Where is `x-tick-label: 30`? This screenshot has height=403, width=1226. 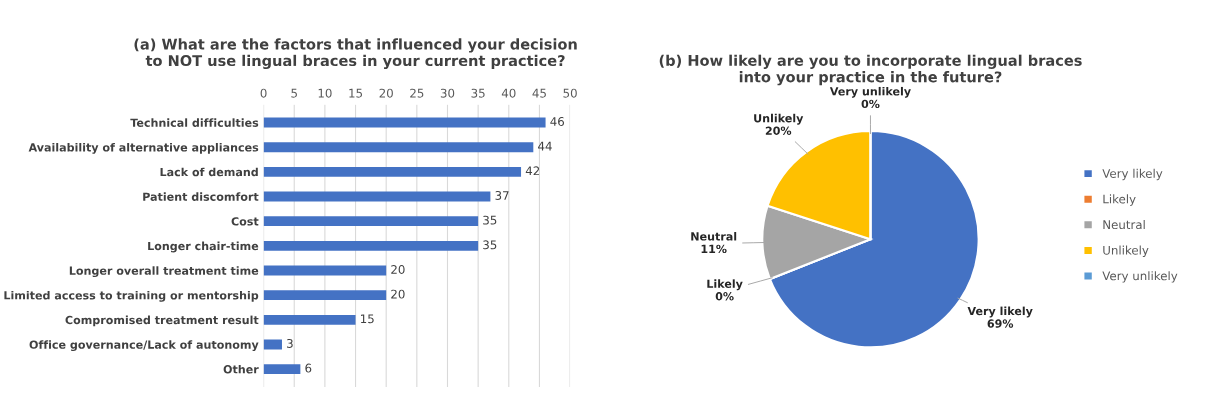 x-tick-label: 30 is located at coordinates (447, 93).